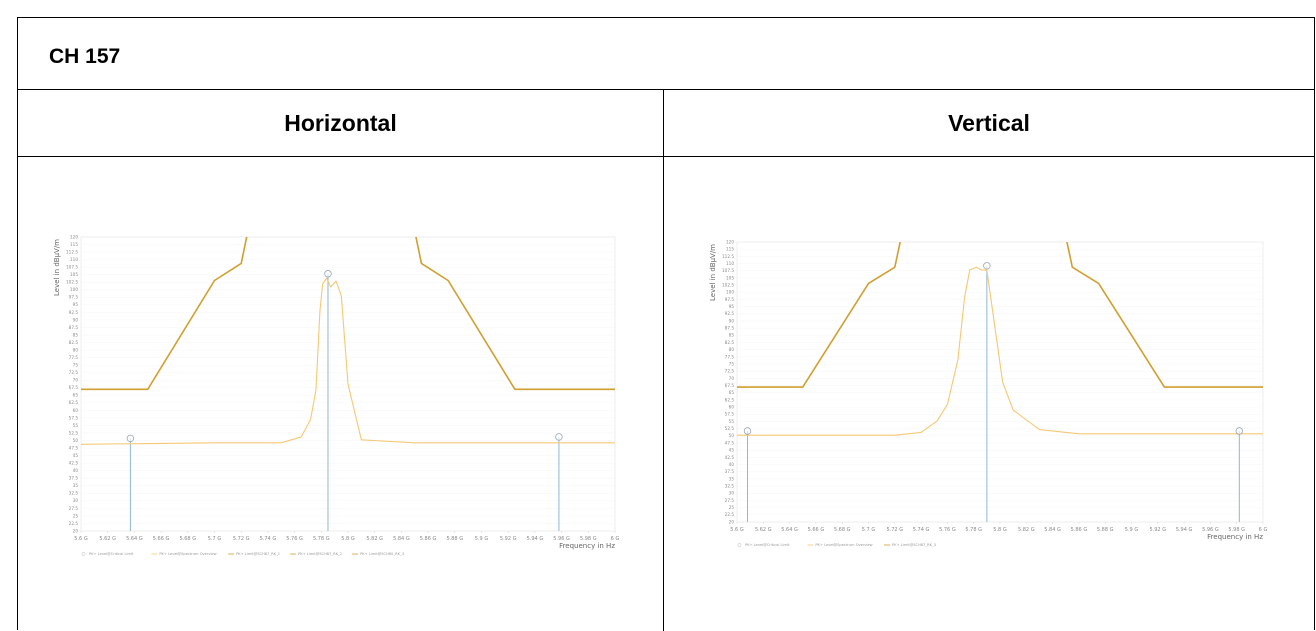 This screenshot has height=631, width=1316. What do you see at coordinates (732, 320) in the screenshot?
I see `y-tick-label: 90` at bounding box center [732, 320].